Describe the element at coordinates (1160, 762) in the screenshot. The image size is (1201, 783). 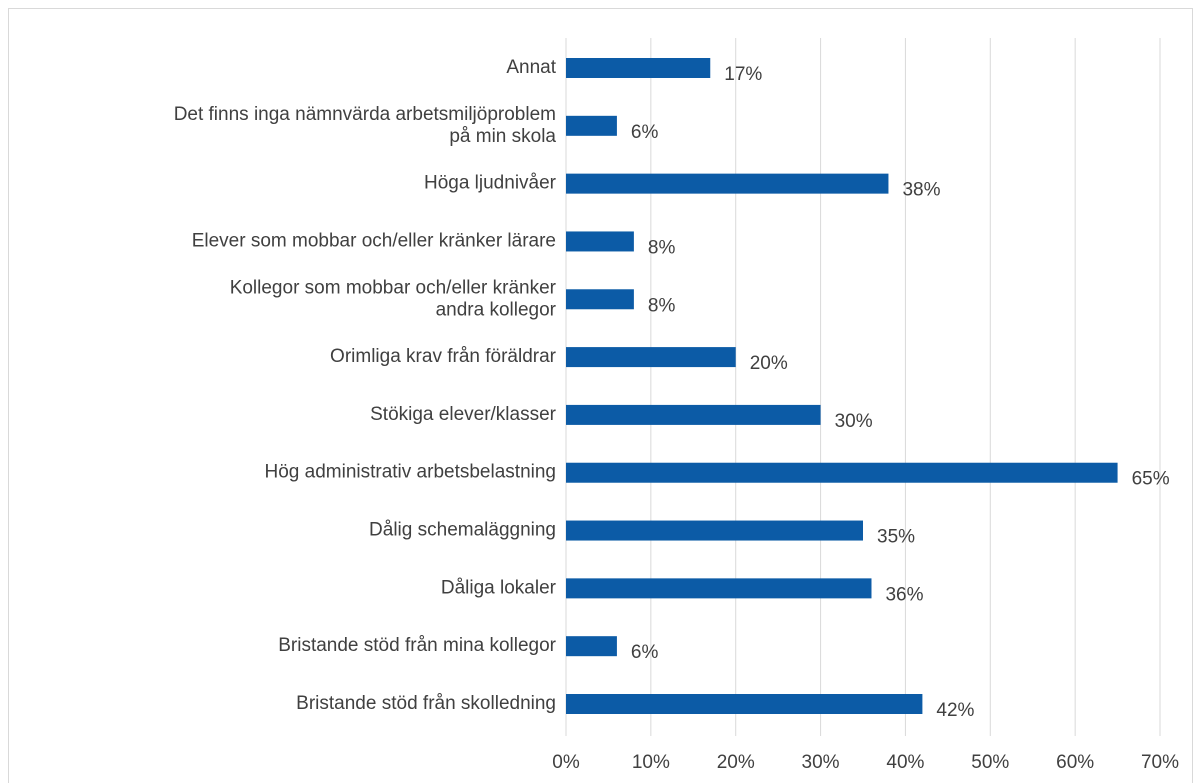
I see `x-tick-label: 70%` at that location.